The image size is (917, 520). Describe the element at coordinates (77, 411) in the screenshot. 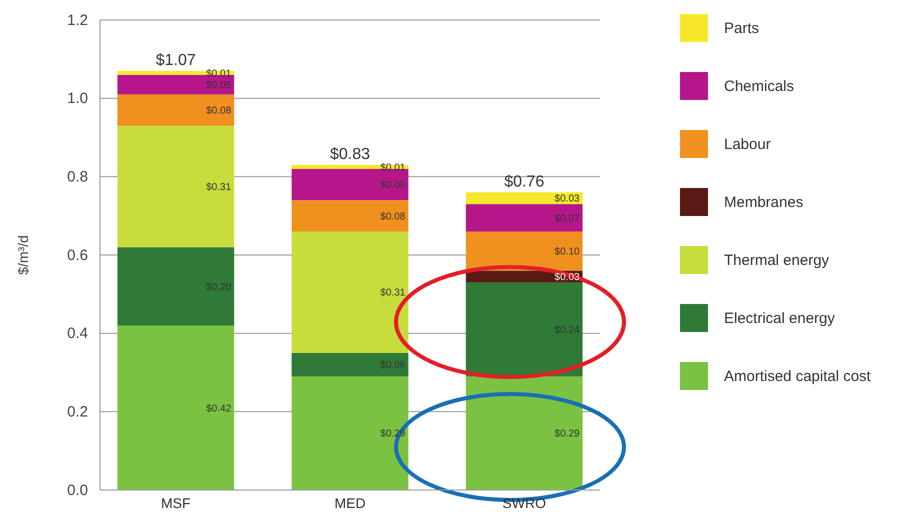

I see `y-tick-label: 0.2` at that location.